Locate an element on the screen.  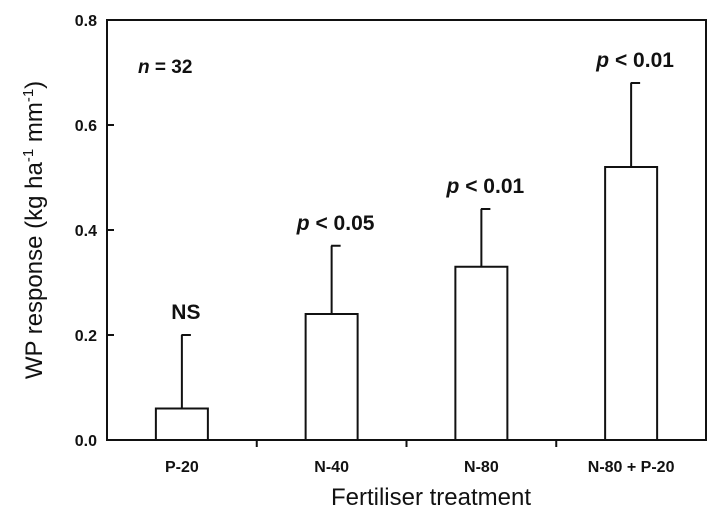
significance-label: NS is located at coordinates (185, 312).